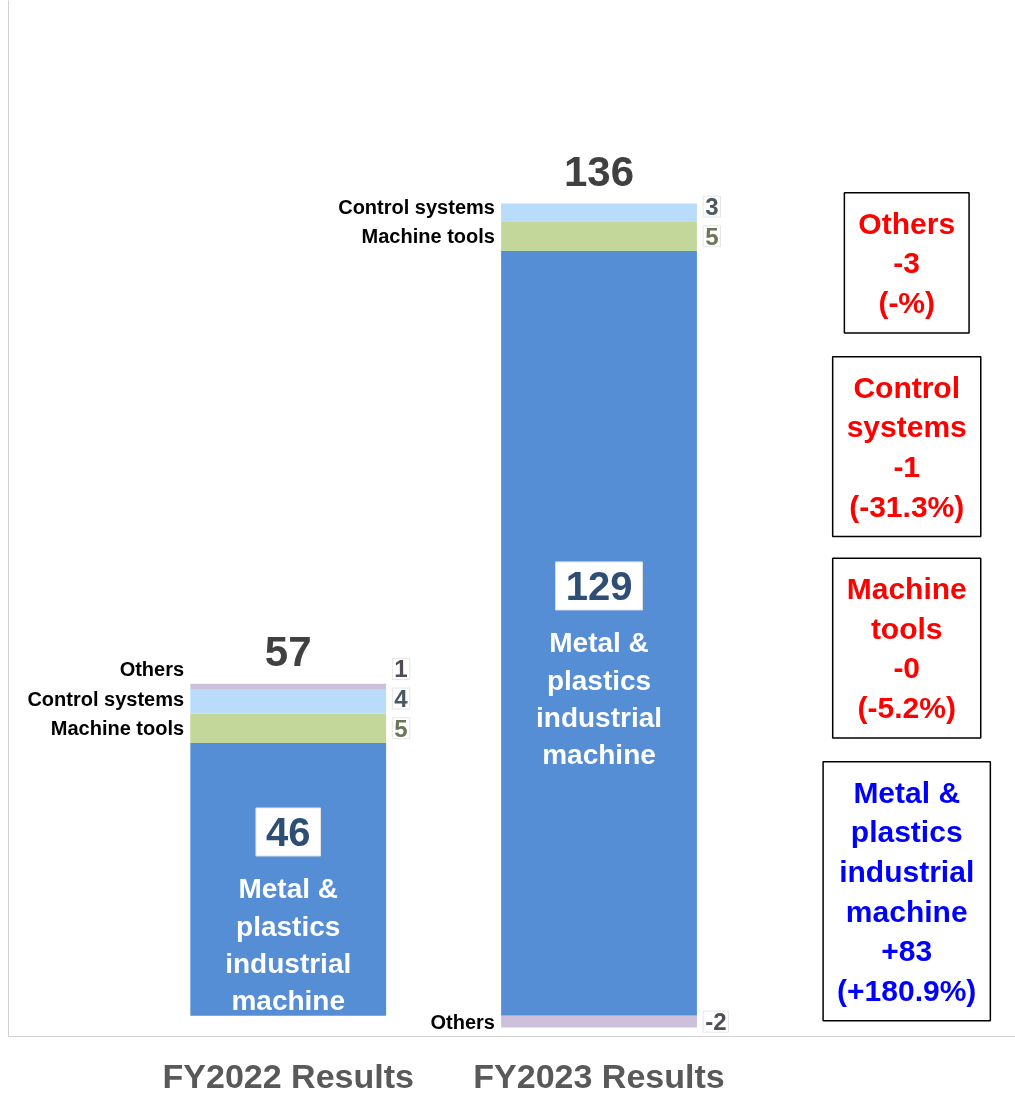 The width and height of the screenshot is (1015, 1111). What do you see at coordinates (117, 728) in the screenshot?
I see `text: Machine tools` at bounding box center [117, 728].